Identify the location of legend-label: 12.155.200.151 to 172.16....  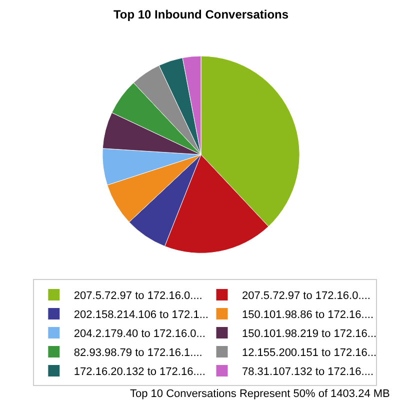
(309, 353).